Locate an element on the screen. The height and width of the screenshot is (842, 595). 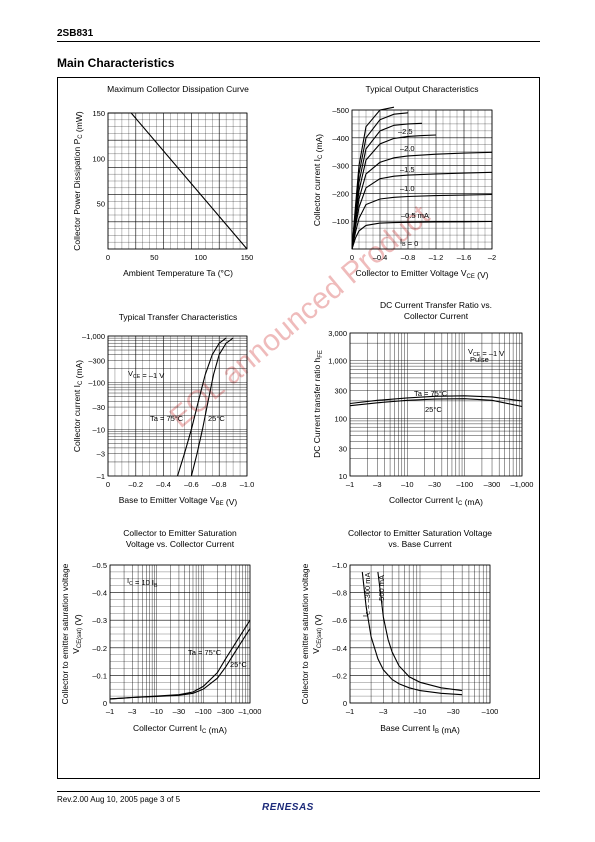
y-tick-label: 150 is located at coordinates (98, 113).